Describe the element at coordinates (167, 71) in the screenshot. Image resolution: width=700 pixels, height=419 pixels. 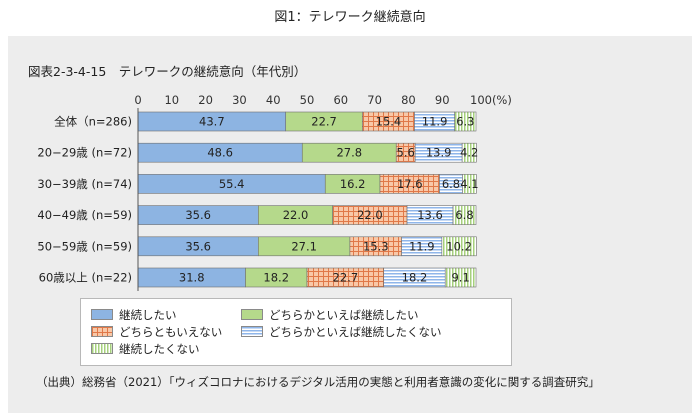
I see `chart-title: 図表2-3-4-15 テレワークの継続意向（年代別）` at that location.